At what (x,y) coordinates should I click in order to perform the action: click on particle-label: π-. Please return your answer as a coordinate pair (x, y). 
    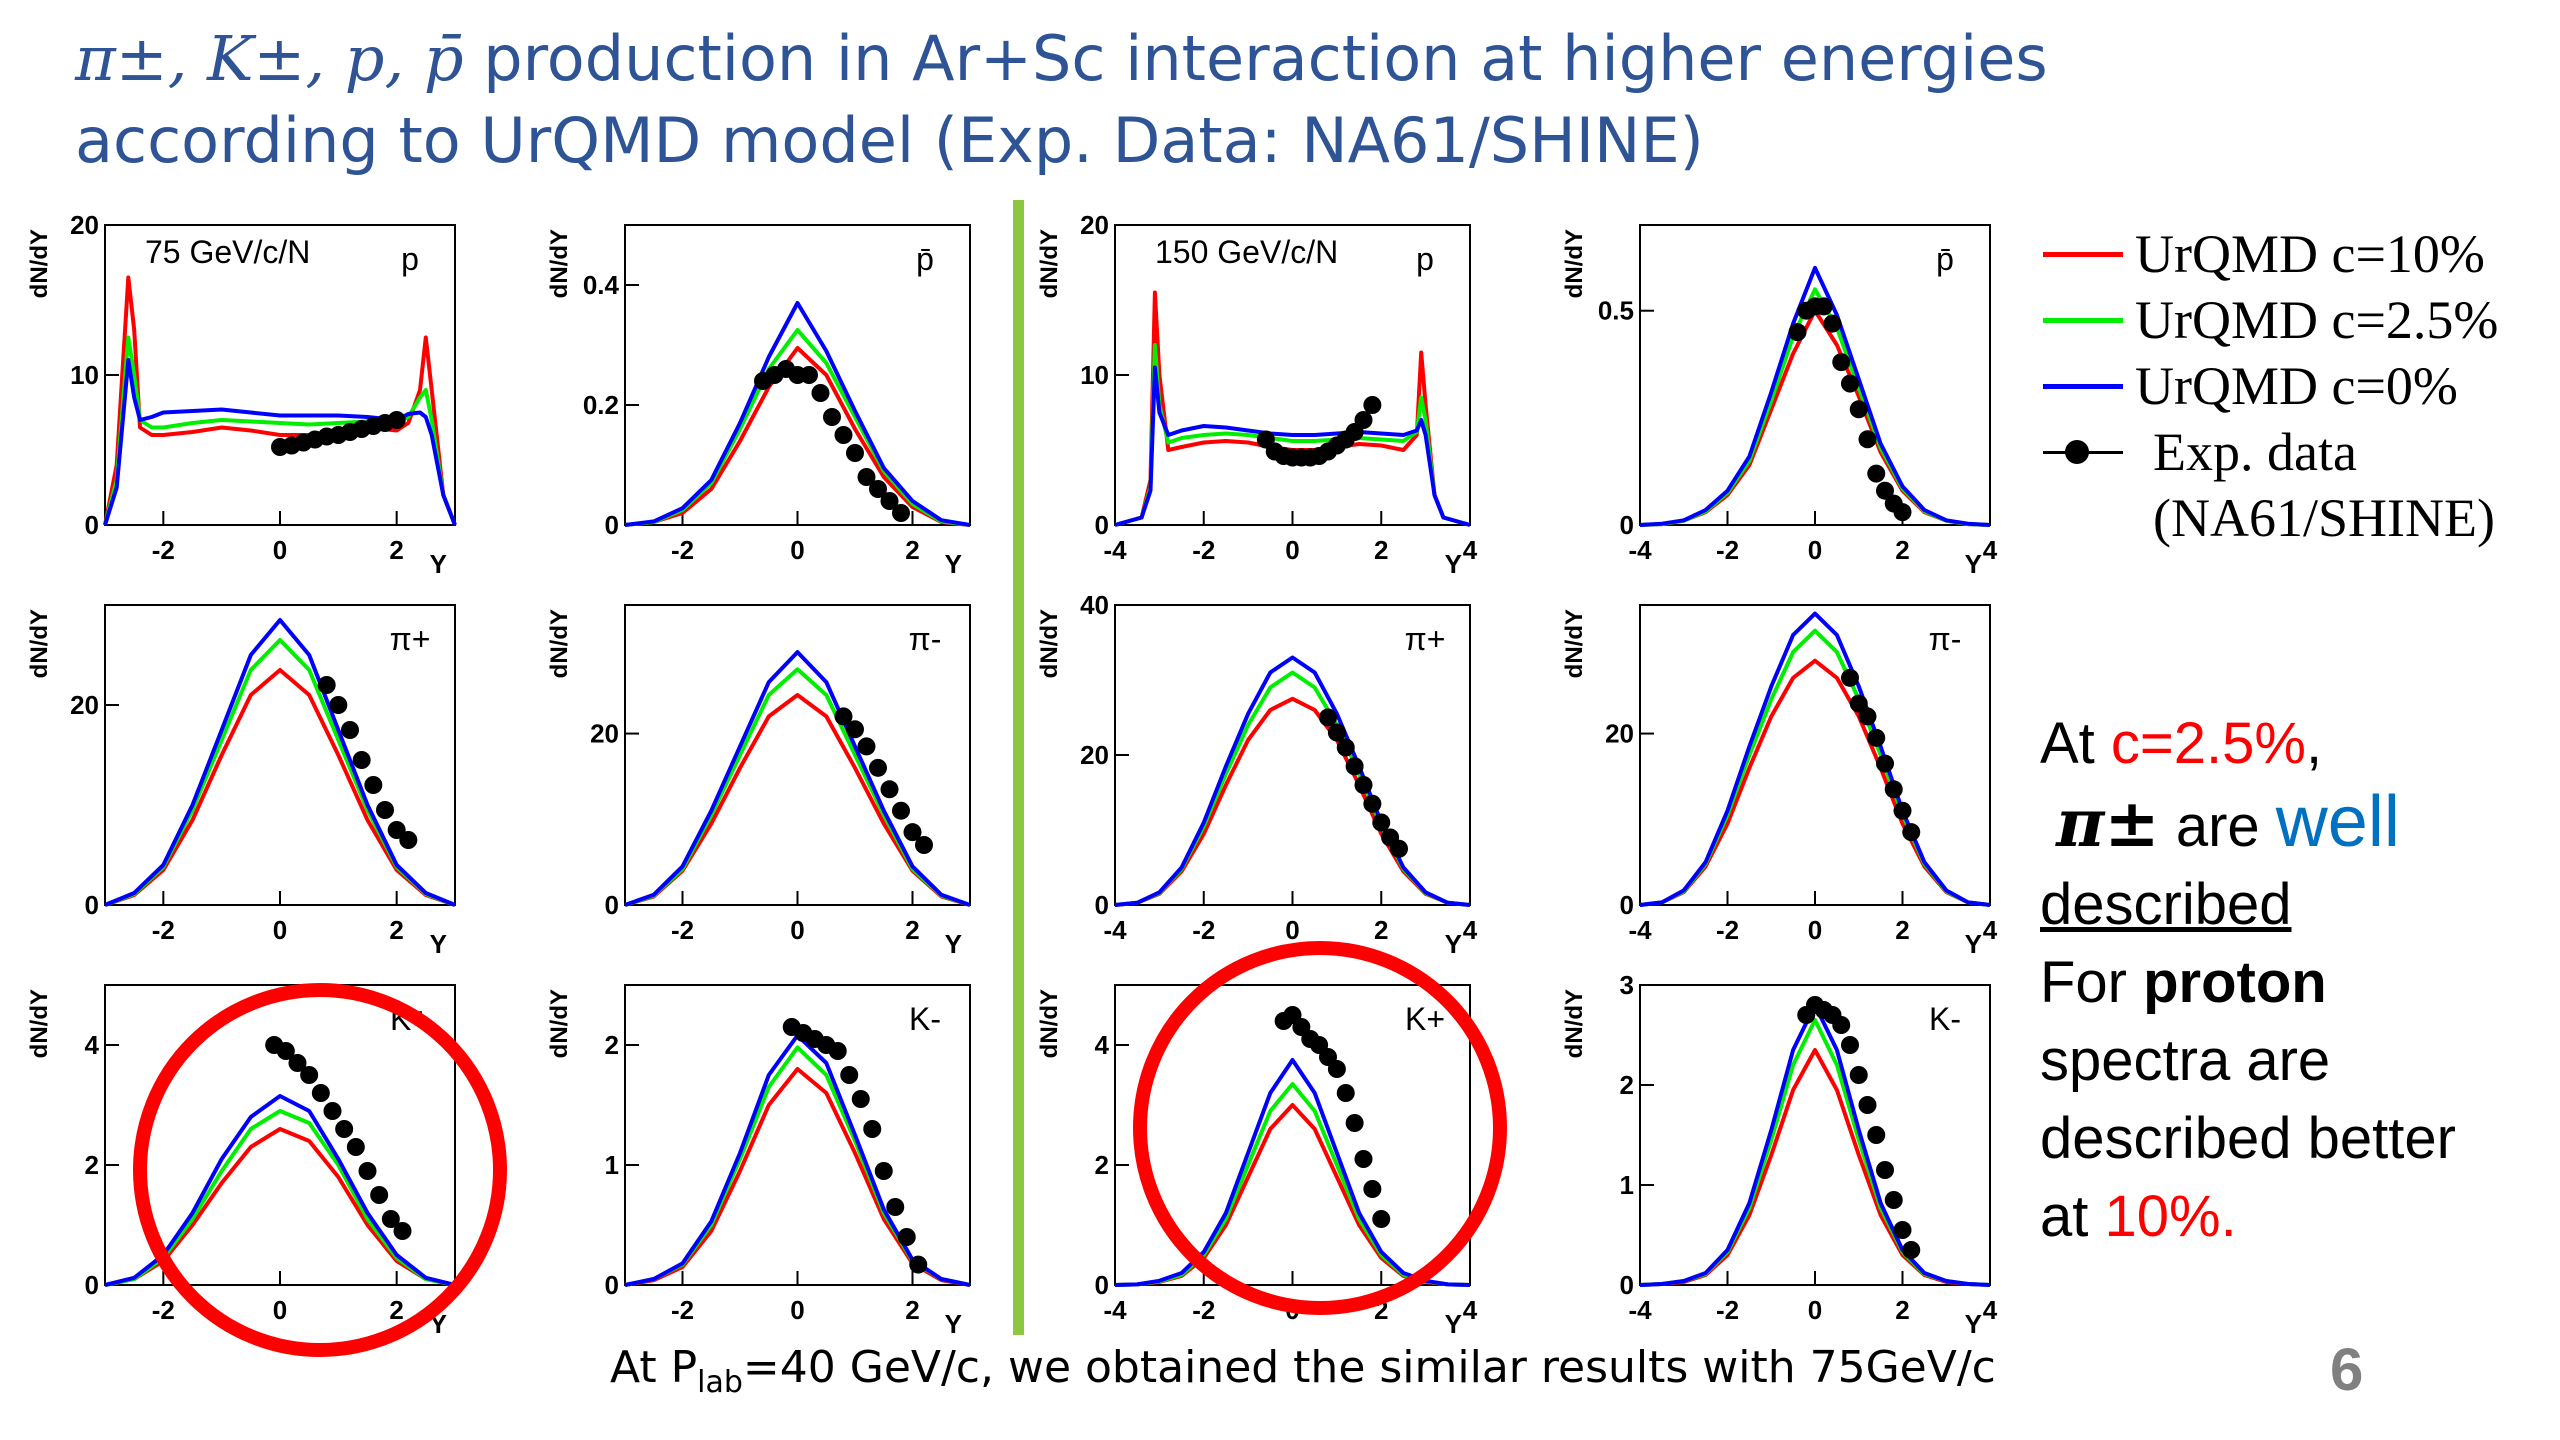
    Looking at the image, I should click on (925, 639).